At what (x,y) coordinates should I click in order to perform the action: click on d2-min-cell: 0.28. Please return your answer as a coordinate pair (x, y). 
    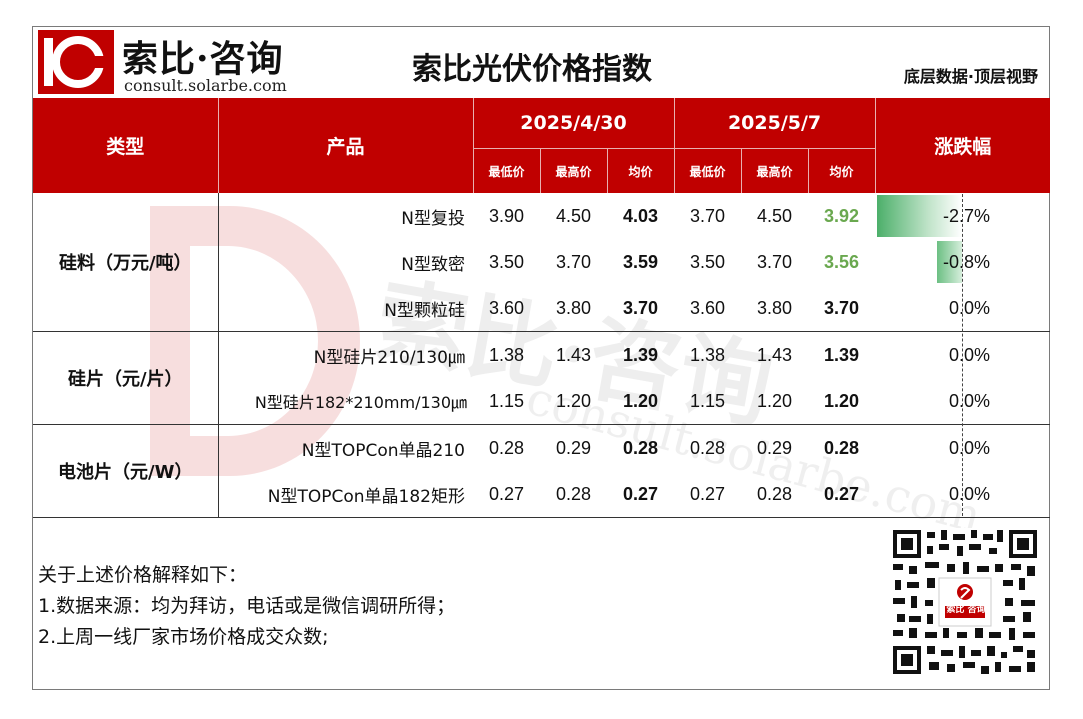
    Looking at the image, I should click on (708, 447).